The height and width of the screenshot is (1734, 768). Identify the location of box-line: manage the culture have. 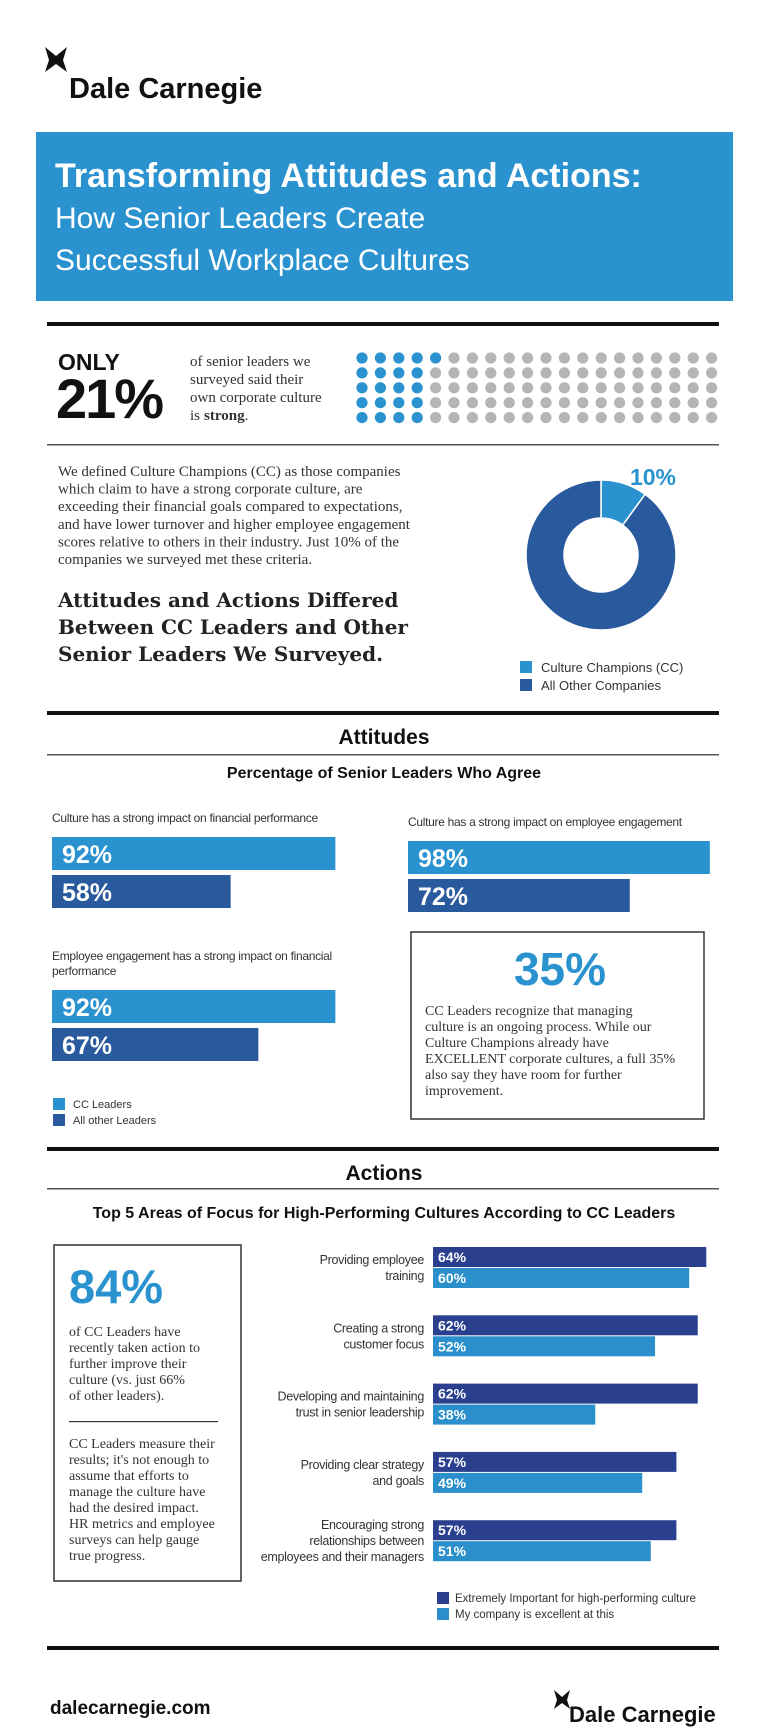
(137, 1492).